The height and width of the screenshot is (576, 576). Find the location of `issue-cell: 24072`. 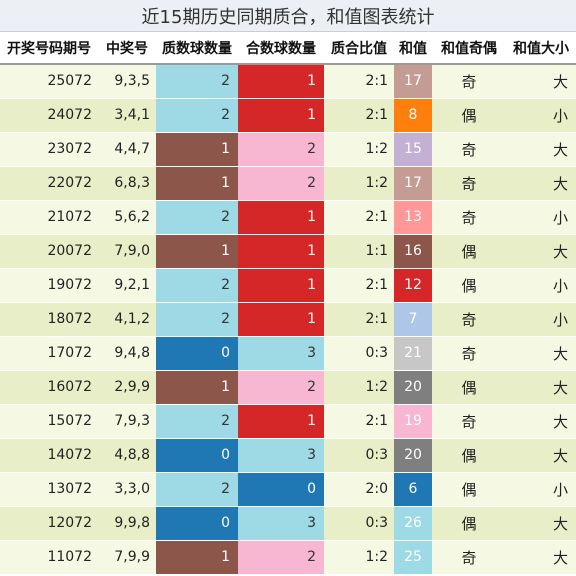

issue-cell: 24072 is located at coordinates (49, 114).